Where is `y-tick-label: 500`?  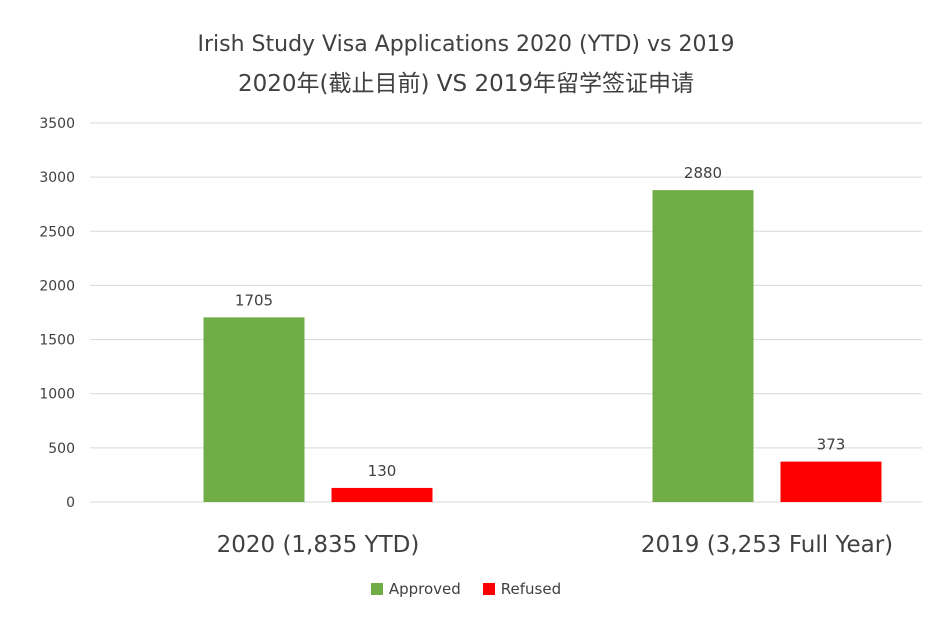
y-tick-label: 500 is located at coordinates (61, 449).